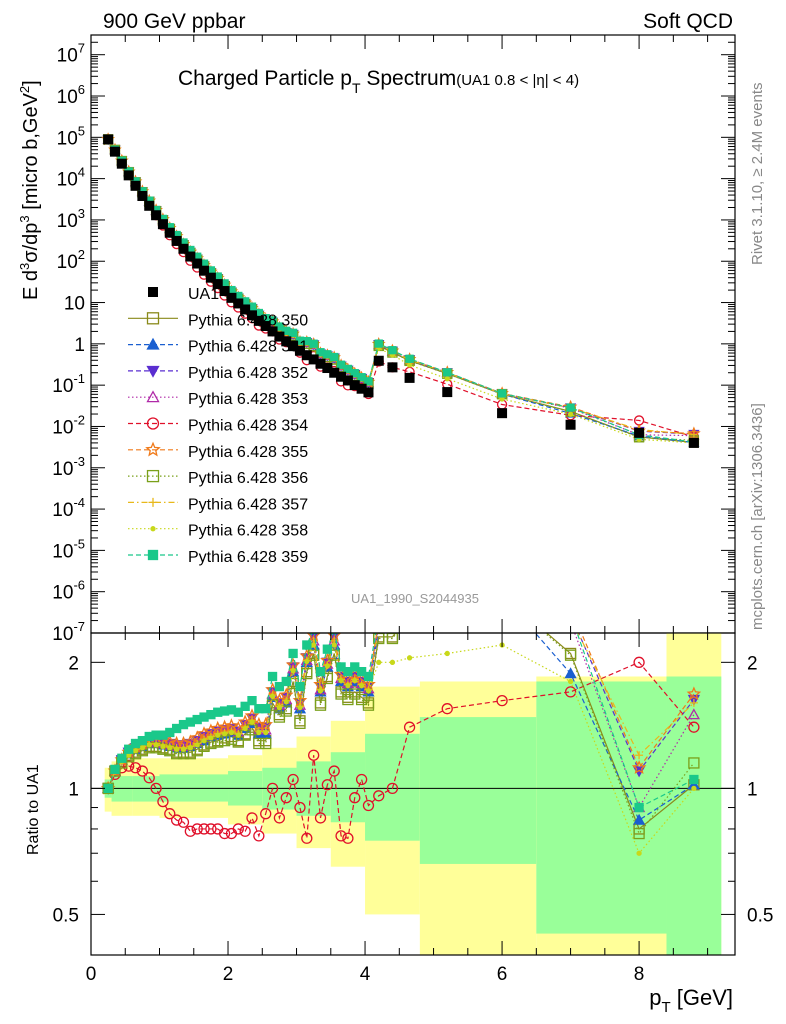 This screenshot has height=1024, width=786. I want to click on legend-entry: Pythia 6.428 356, so click(218, 478).